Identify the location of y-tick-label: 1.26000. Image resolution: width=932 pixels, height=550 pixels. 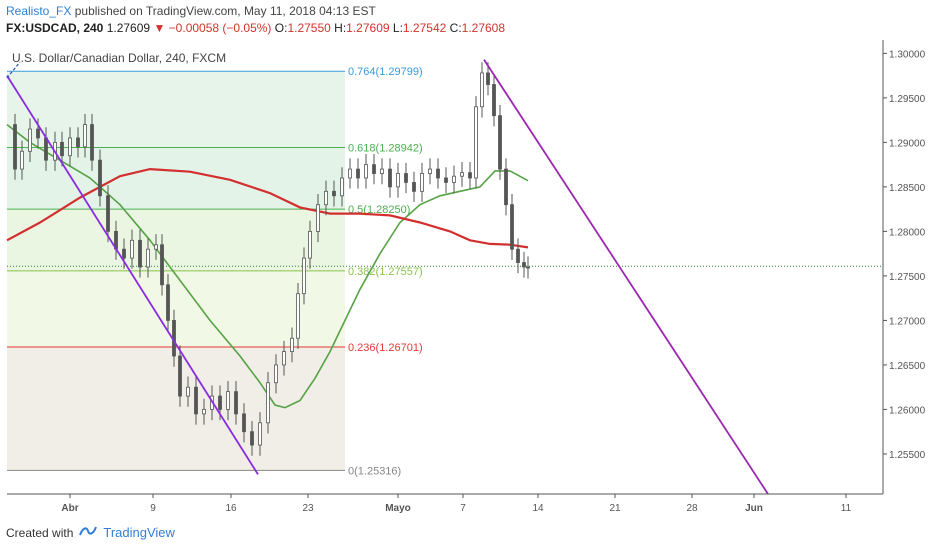
(907, 410).